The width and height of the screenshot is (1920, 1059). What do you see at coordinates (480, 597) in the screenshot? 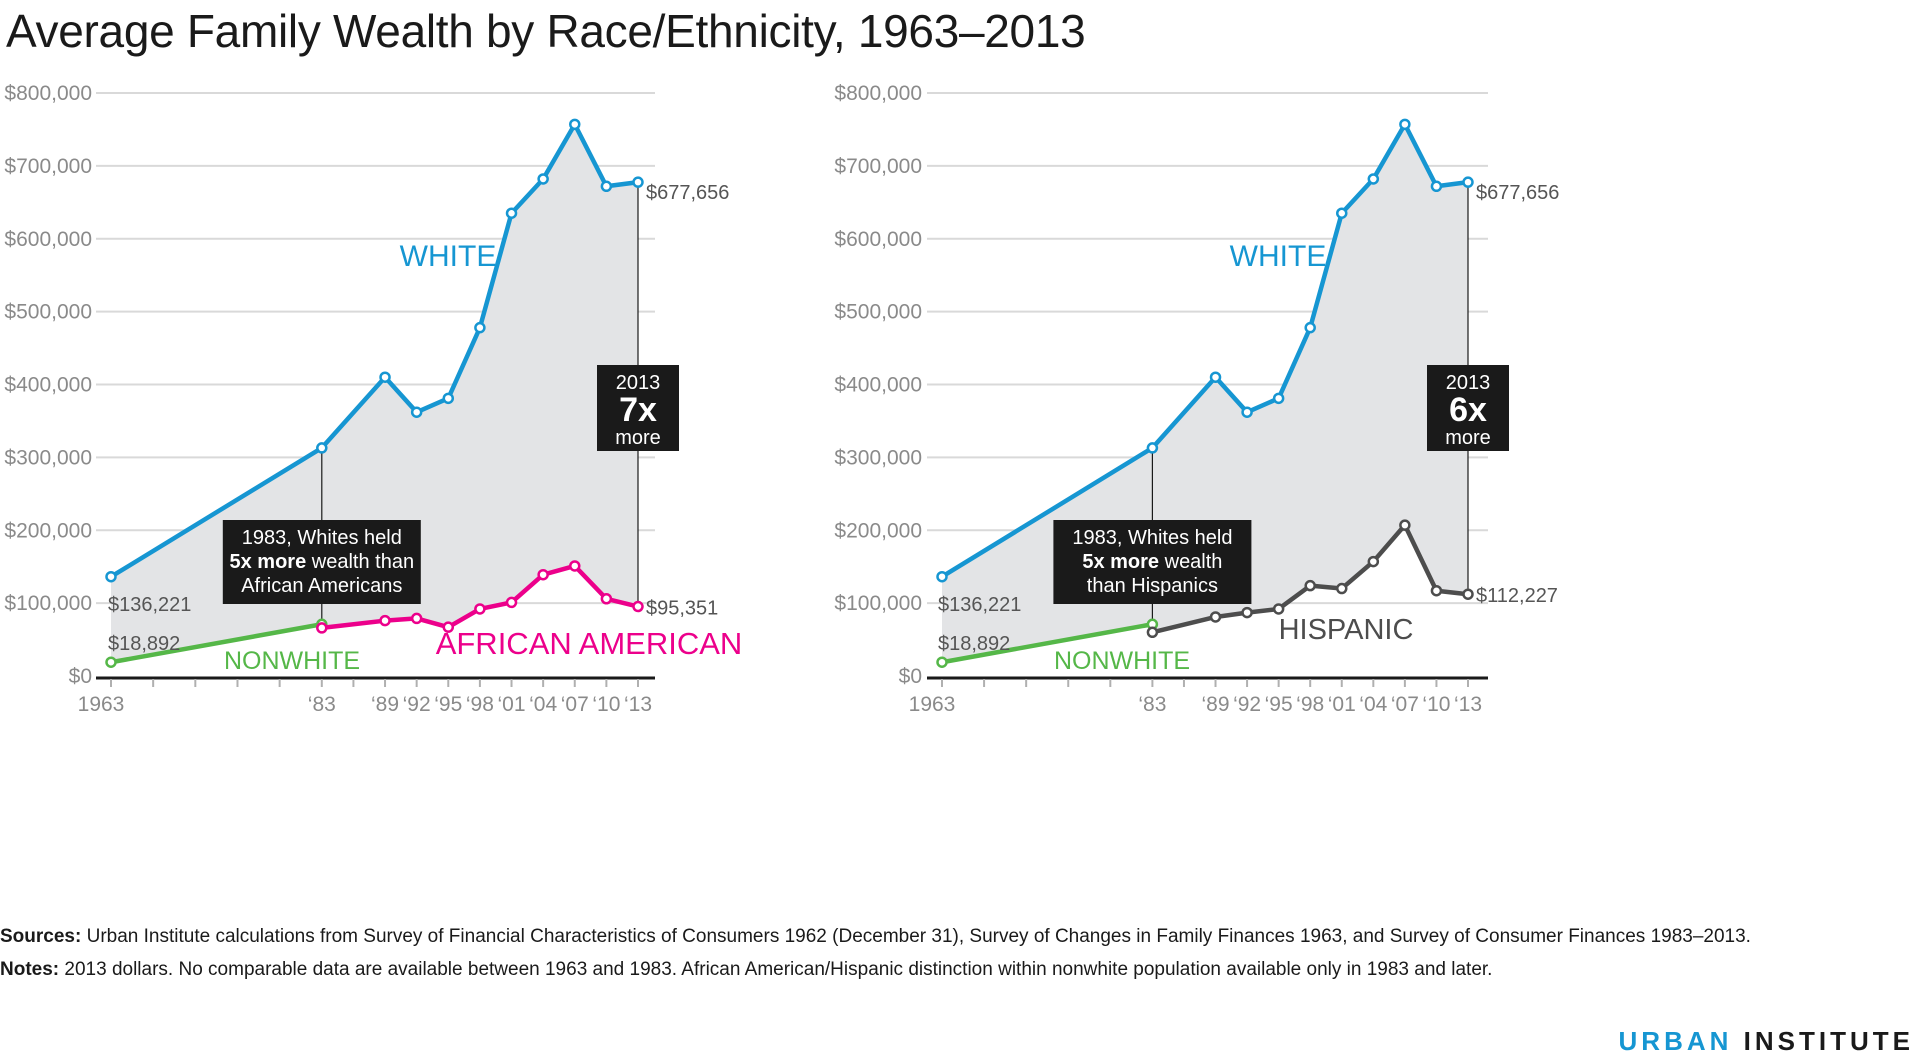
I see `group-line` at bounding box center [480, 597].